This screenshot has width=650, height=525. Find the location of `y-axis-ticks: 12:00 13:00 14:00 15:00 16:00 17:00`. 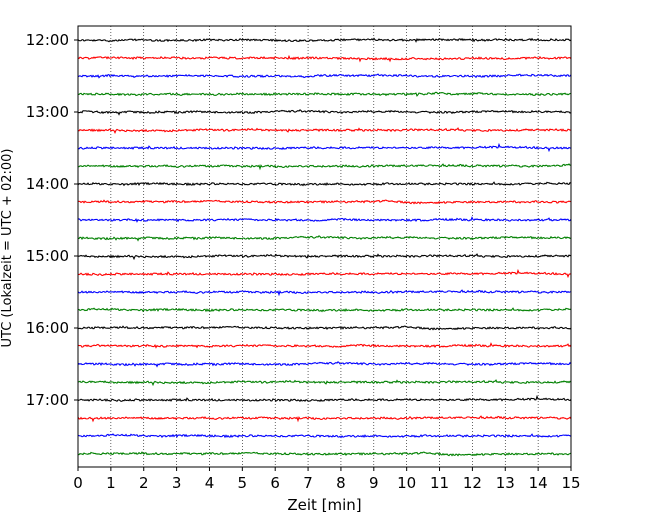

y-axis-ticks: 12:00 13:00 14:00 15:00 16:00 17:00 is located at coordinates (52, 220).